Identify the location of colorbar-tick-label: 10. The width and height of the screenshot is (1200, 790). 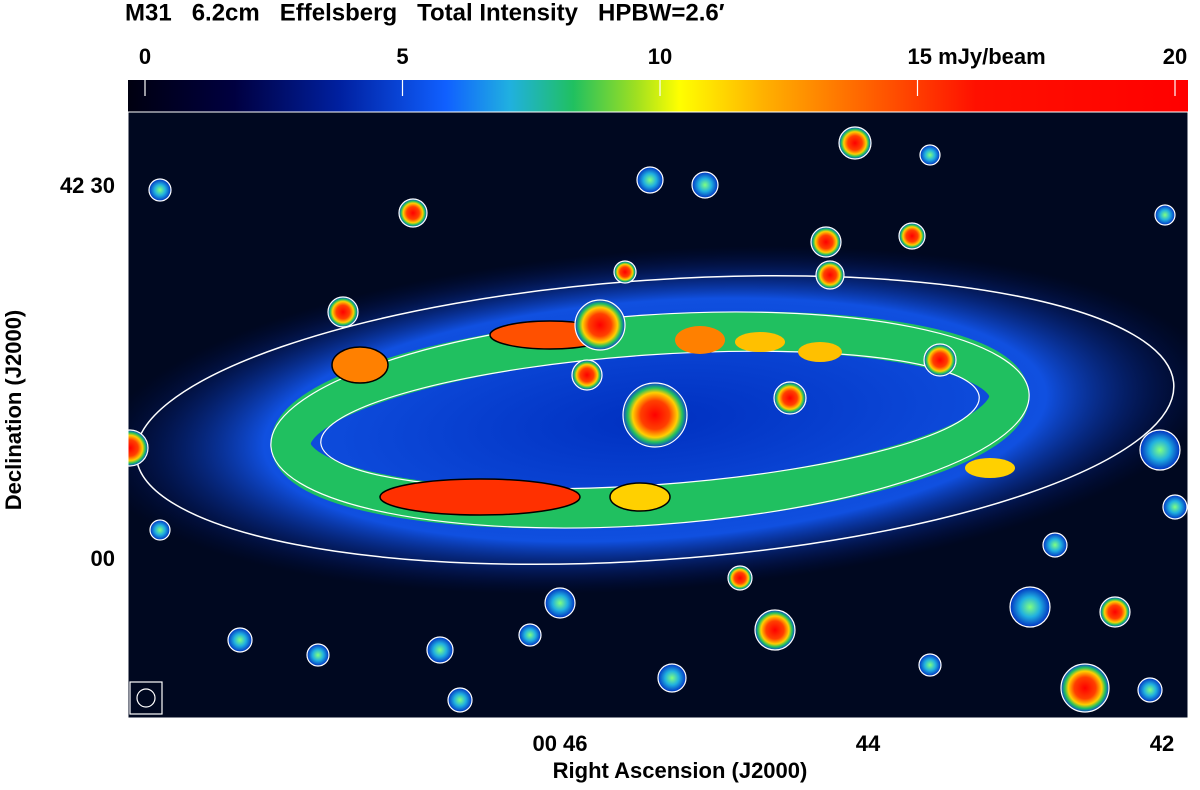
(660, 56).